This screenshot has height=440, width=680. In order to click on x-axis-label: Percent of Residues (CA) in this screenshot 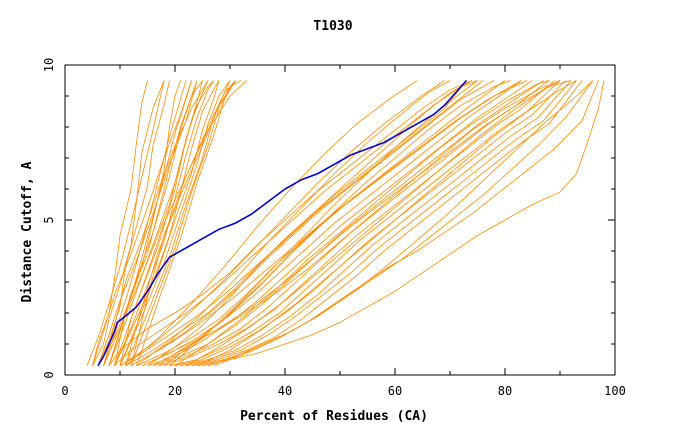, I will do `click(334, 416)`.